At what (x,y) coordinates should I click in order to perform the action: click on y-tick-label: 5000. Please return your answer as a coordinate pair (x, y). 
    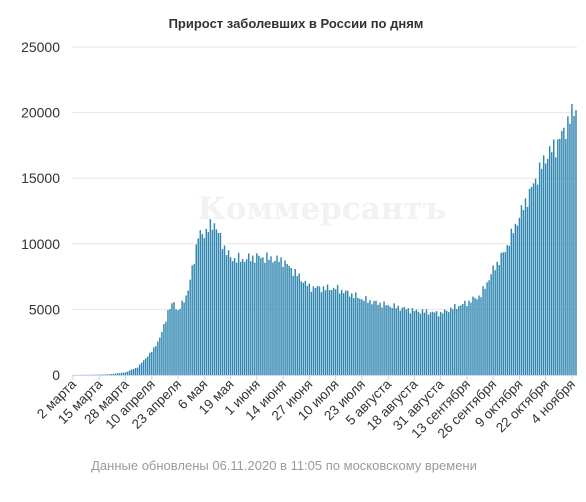
    Looking at the image, I should click on (44, 309).